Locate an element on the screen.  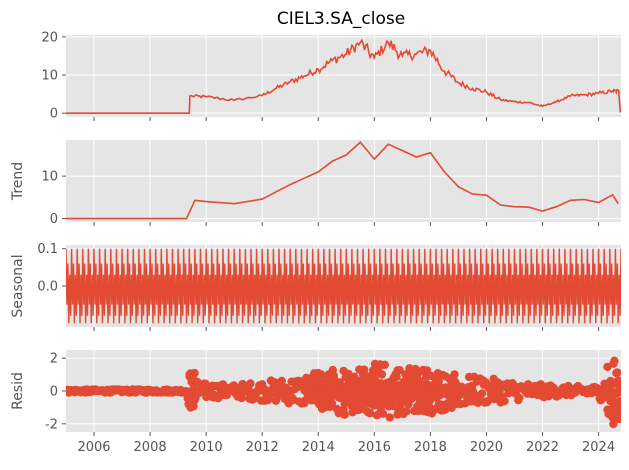
x-tick-label: 2018 is located at coordinates (430, 447).